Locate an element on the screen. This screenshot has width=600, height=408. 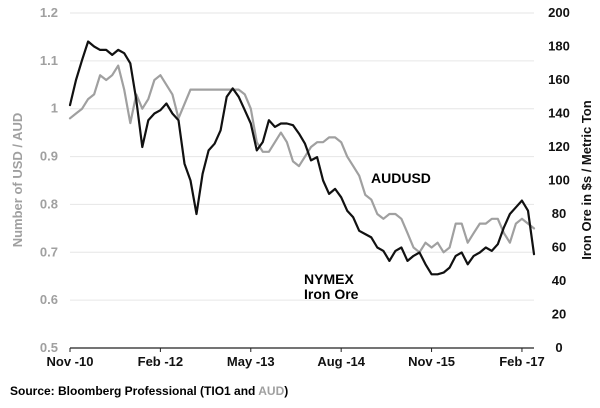
left-tick-label: 1.1 is located at coordinates (49, 60).